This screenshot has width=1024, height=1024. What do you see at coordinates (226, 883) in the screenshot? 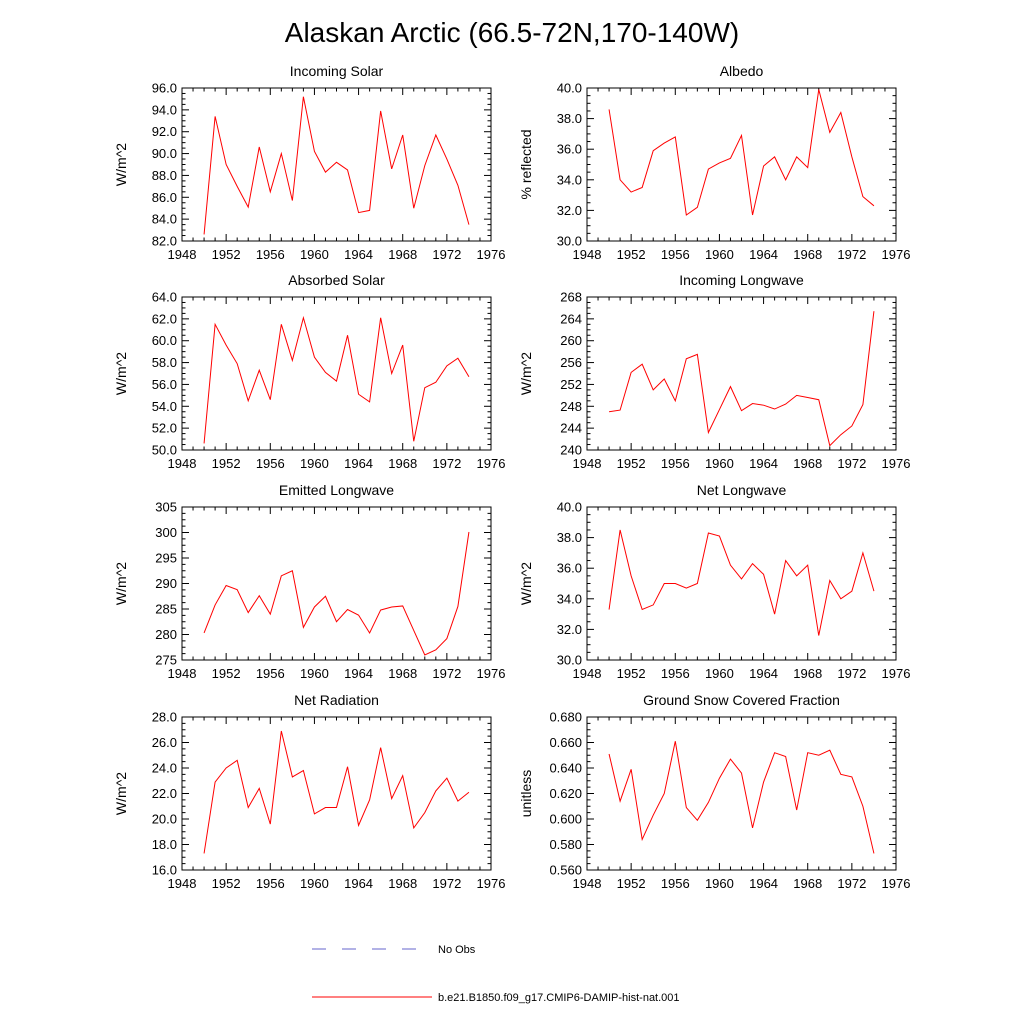
I see `net-radiation-xtick-label: 1952` at bounding box center [226, 883].